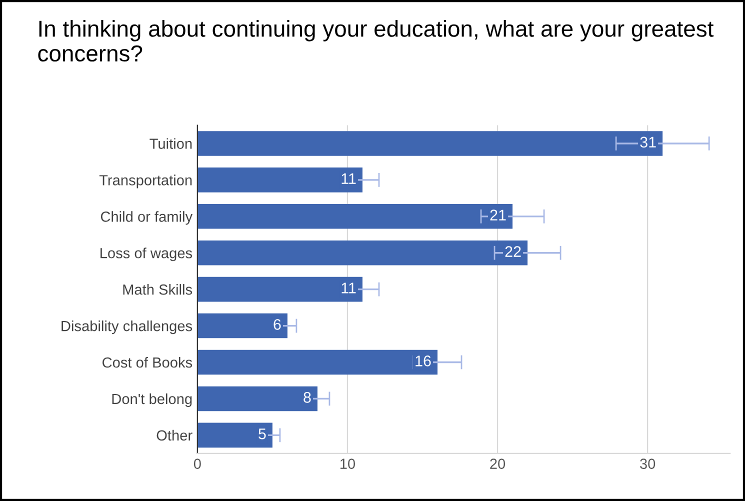 Image resolution: width=745 pixels, height=501 pixels. Describe the element at coordinates (146, 218) in the screenshot. I see `y-tick-label: Child or family` at that location.